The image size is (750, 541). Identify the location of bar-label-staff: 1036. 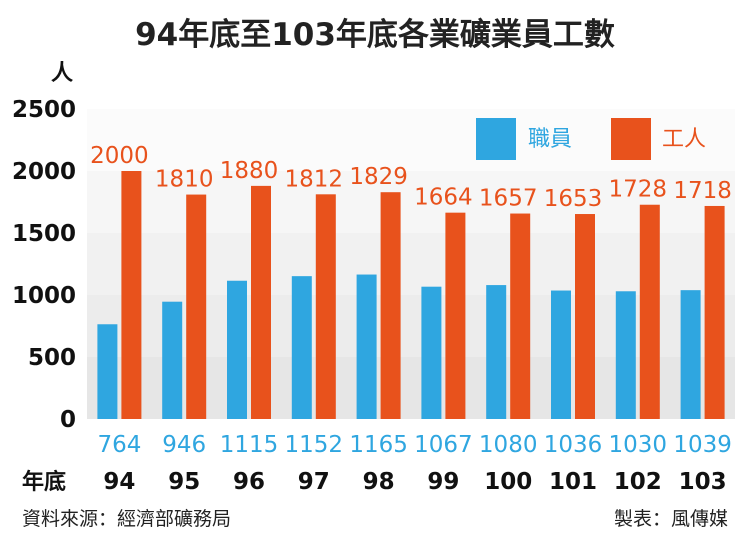
(573, 445).